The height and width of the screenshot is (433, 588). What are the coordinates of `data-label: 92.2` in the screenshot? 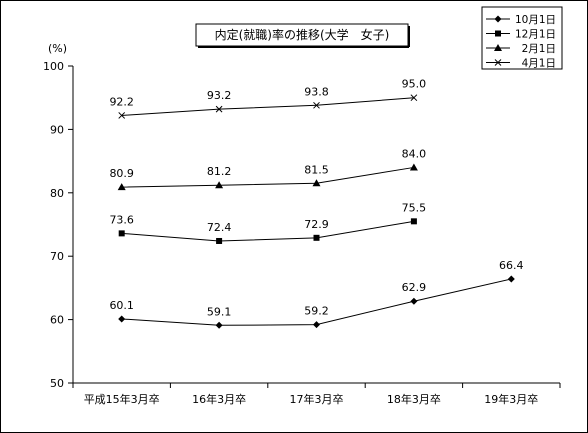 It's located at (121, 101).